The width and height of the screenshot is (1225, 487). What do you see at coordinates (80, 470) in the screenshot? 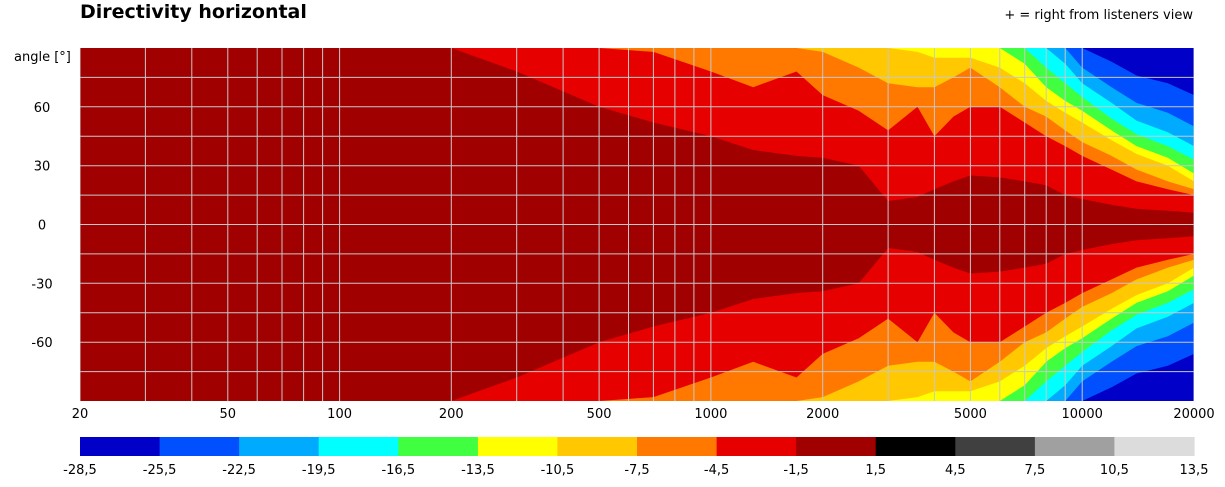
I see `colorbar-label: -28,5` at bounding box center [80, 470].